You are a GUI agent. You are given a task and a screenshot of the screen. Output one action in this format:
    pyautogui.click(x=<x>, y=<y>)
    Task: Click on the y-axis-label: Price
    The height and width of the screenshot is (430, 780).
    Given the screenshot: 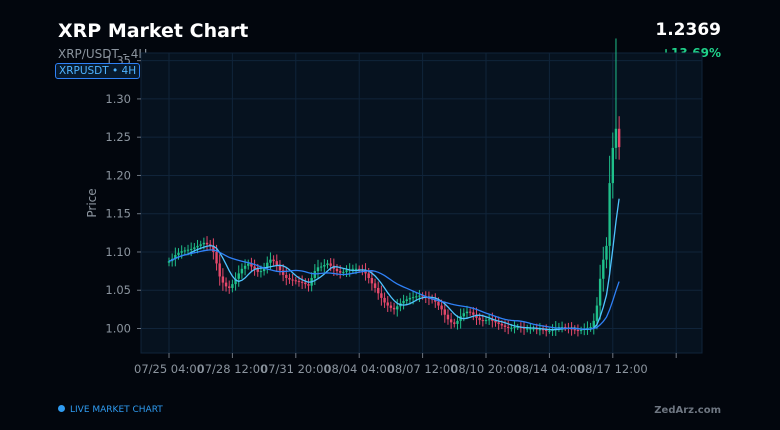 What is the action you would take?
    pyautogui.click(x=92, y=202)
    